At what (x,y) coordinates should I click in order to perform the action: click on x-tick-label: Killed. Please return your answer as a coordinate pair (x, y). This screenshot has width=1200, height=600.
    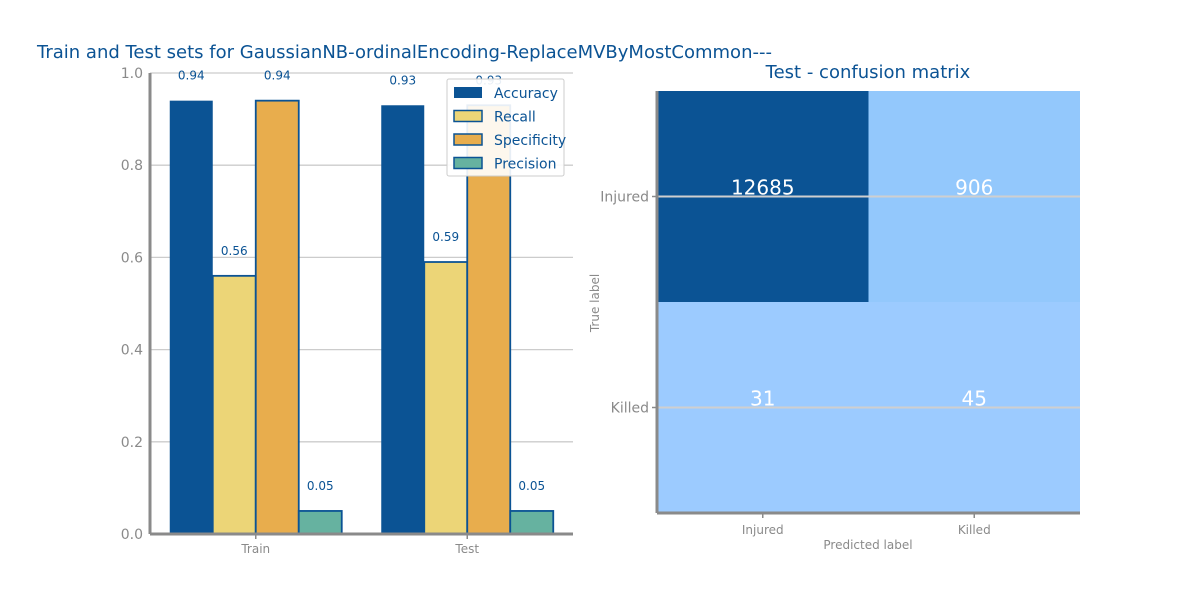
    Looking at the image, I should click on (974, 530).